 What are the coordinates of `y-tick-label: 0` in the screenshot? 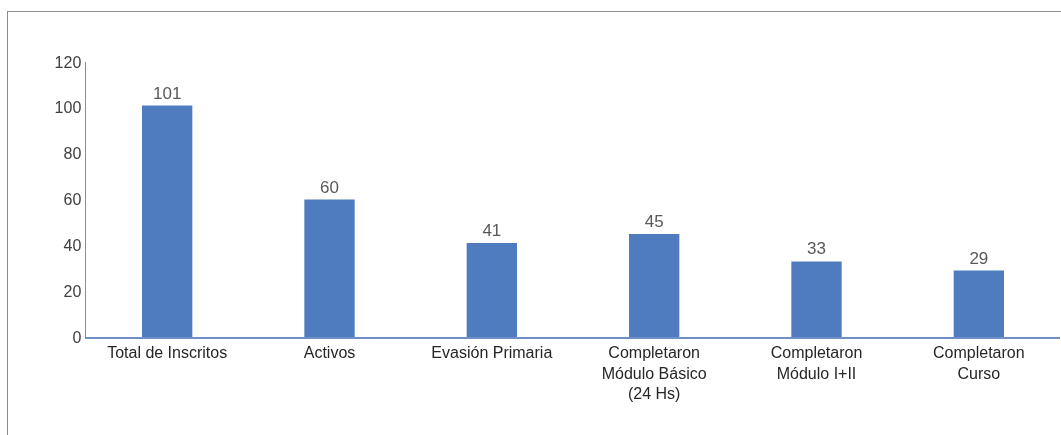 It's located at (77, 337).